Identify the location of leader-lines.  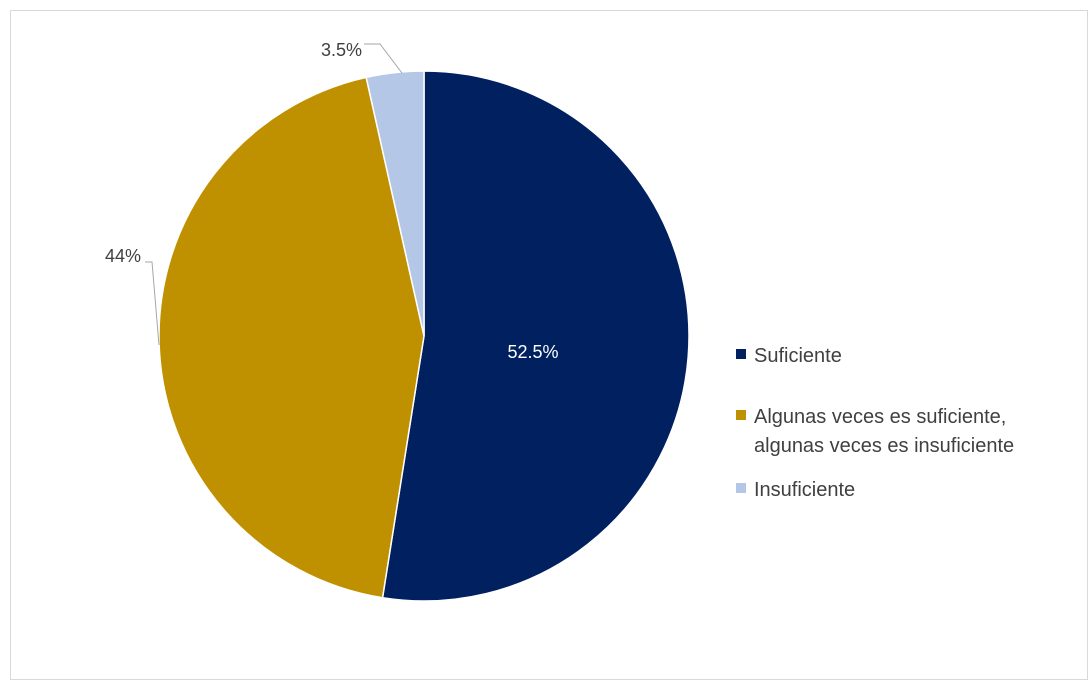
(274, 194).